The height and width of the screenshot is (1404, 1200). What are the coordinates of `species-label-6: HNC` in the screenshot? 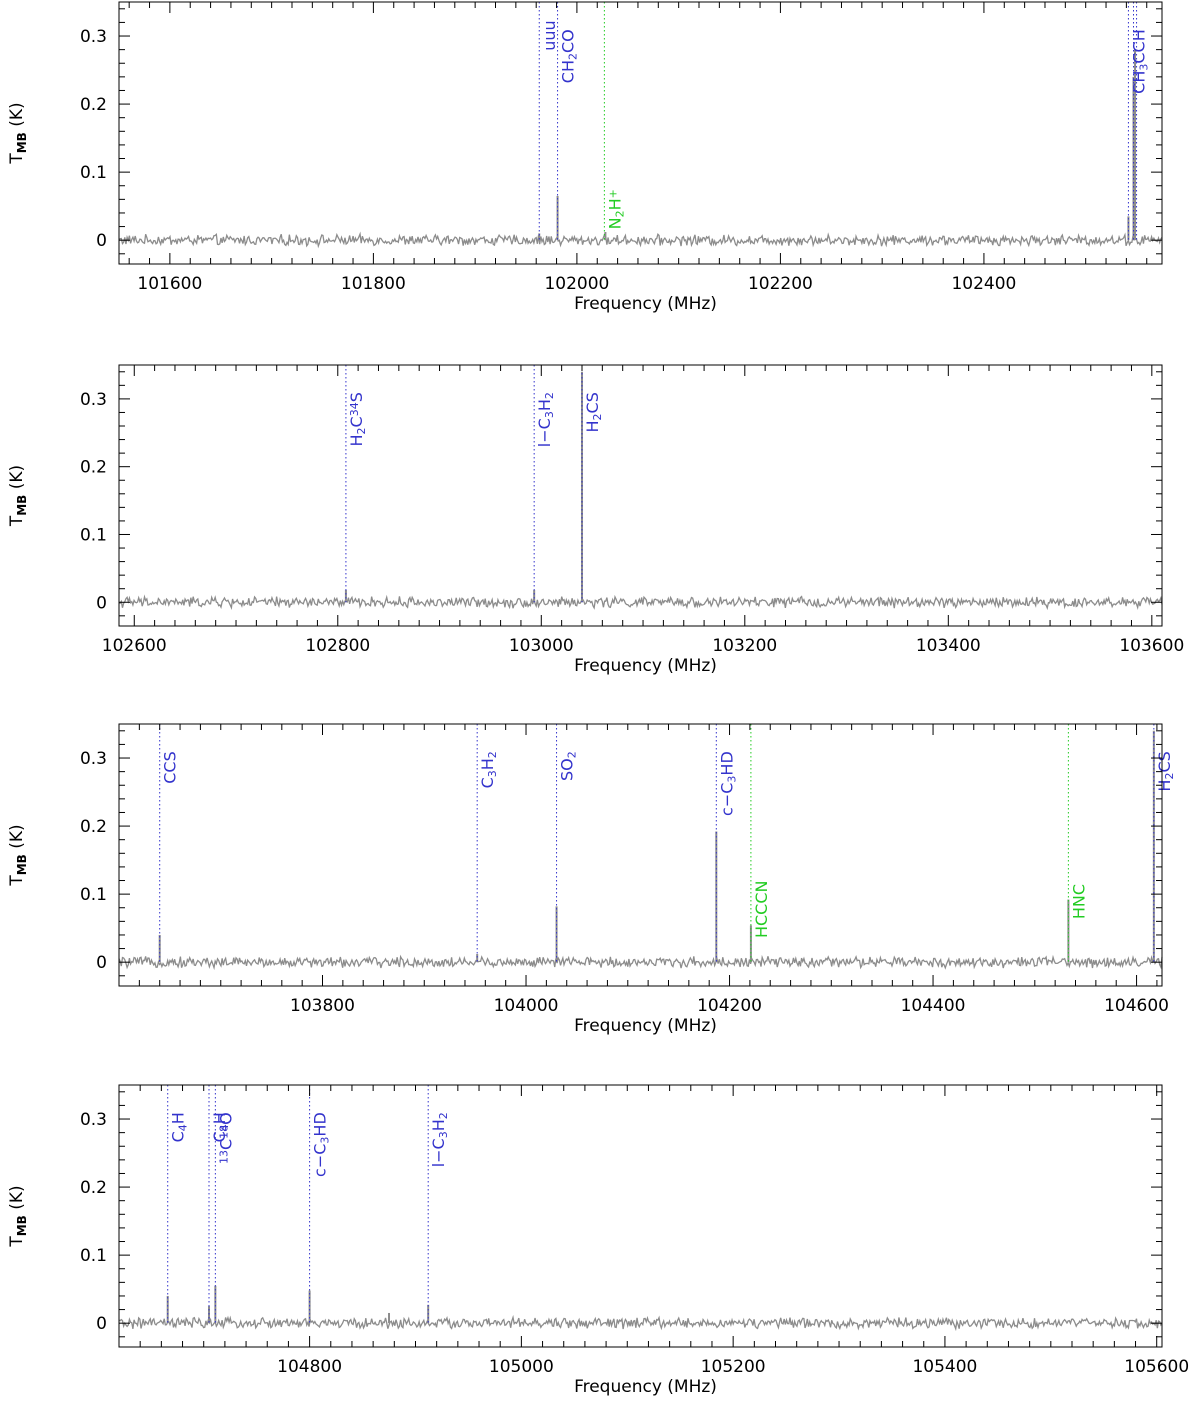 It's located at (1078, 901).